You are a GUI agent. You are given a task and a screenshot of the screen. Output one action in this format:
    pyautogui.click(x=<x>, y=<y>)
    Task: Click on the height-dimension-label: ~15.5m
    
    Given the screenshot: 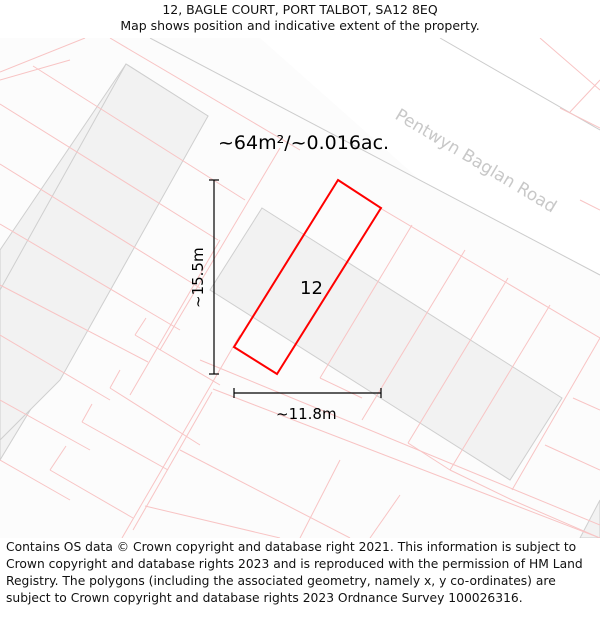 What is the action you would take?
    pyautogui.click(x=198, y=277)
    